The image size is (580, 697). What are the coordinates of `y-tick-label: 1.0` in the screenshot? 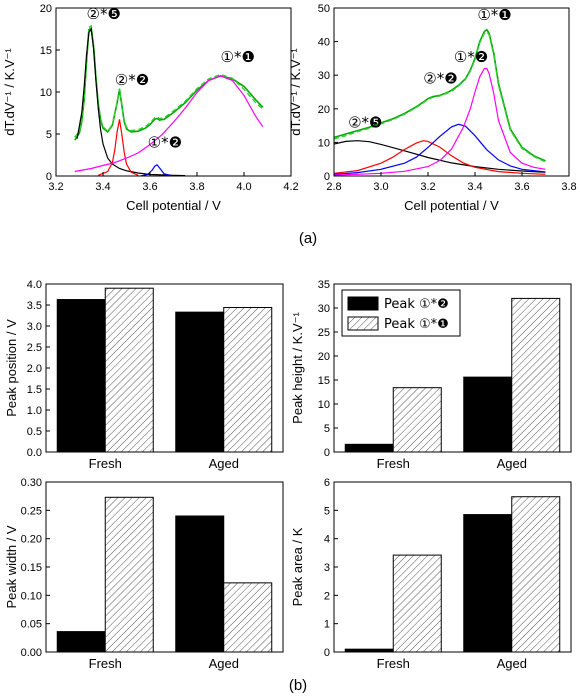 It's located at (34, 411).